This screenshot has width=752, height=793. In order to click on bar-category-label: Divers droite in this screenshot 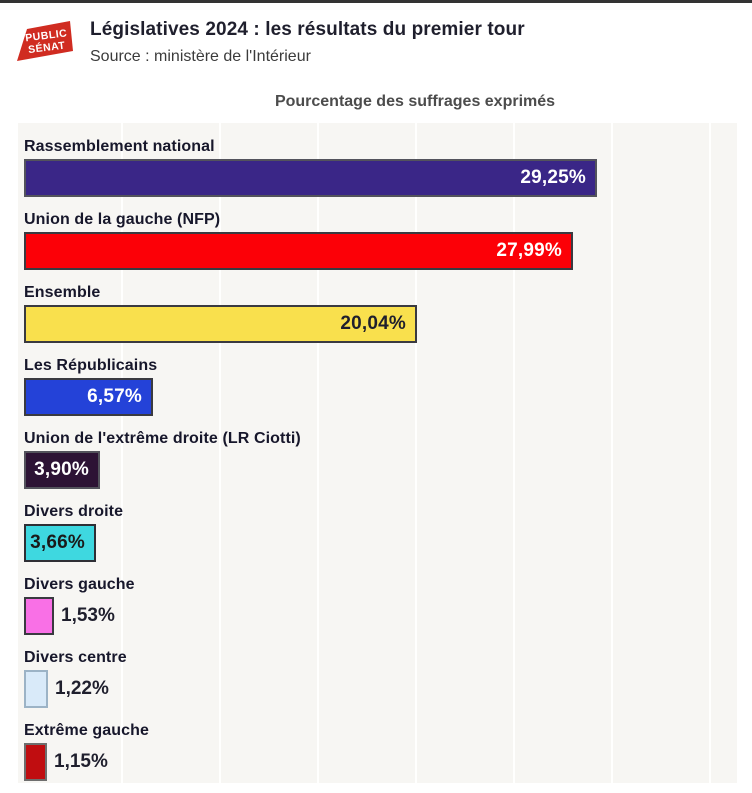, I will do `click(74, 511)`.